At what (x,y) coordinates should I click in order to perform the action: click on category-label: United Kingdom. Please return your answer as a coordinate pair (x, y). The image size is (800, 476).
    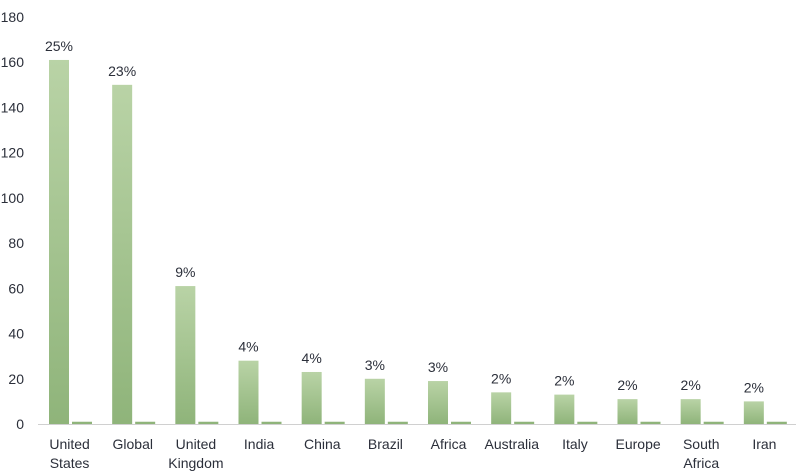
    Looking at the image, I should click on (195, 453).